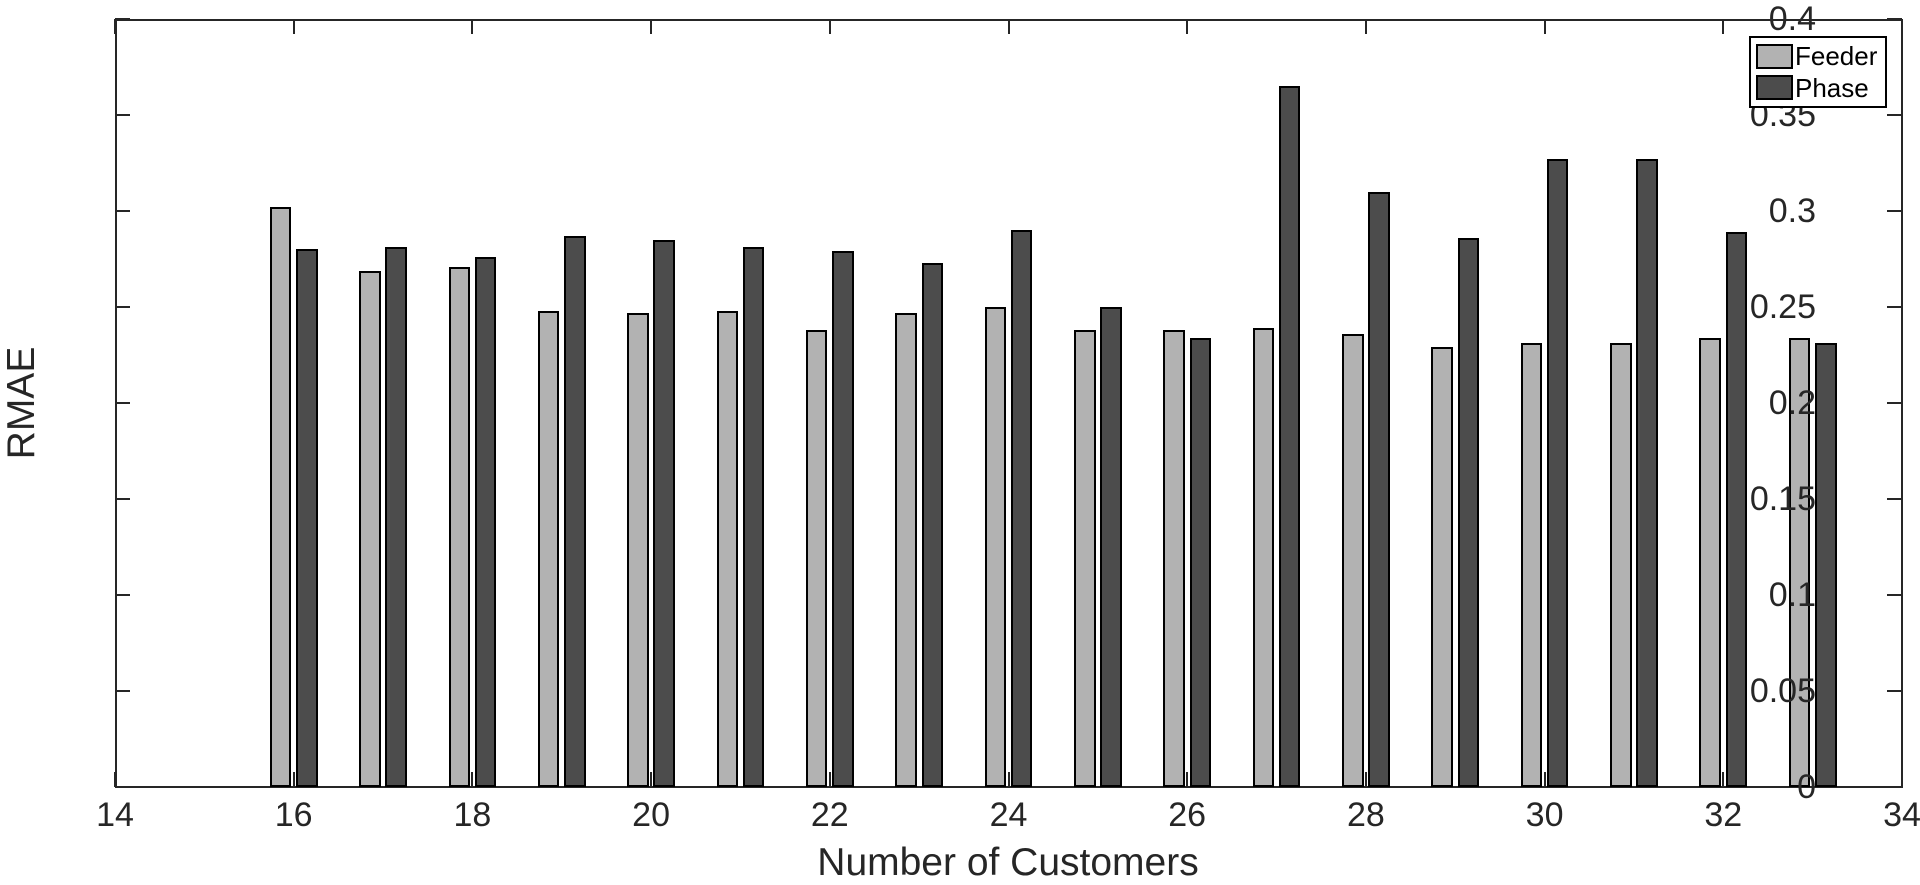 The image size is (1920, 885). I want to click on y-axis-label: RMAE, so click(21, 403).